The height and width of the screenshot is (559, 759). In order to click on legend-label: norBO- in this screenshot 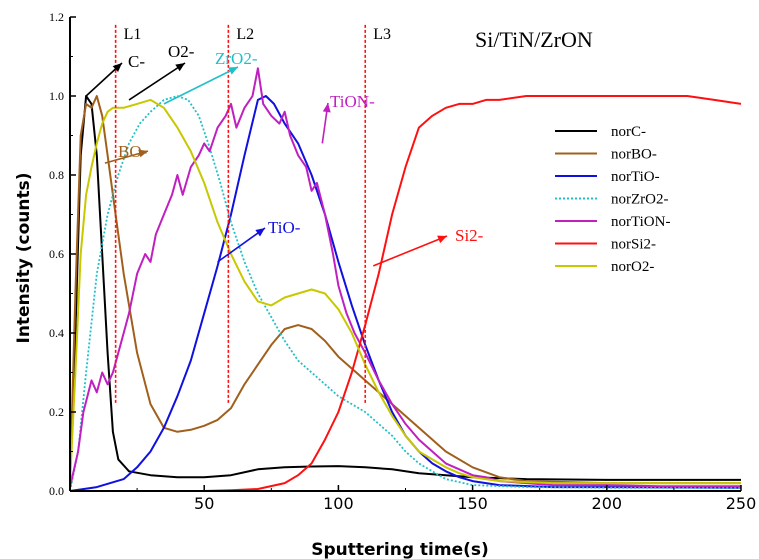, I will do `click(634, 155)`.